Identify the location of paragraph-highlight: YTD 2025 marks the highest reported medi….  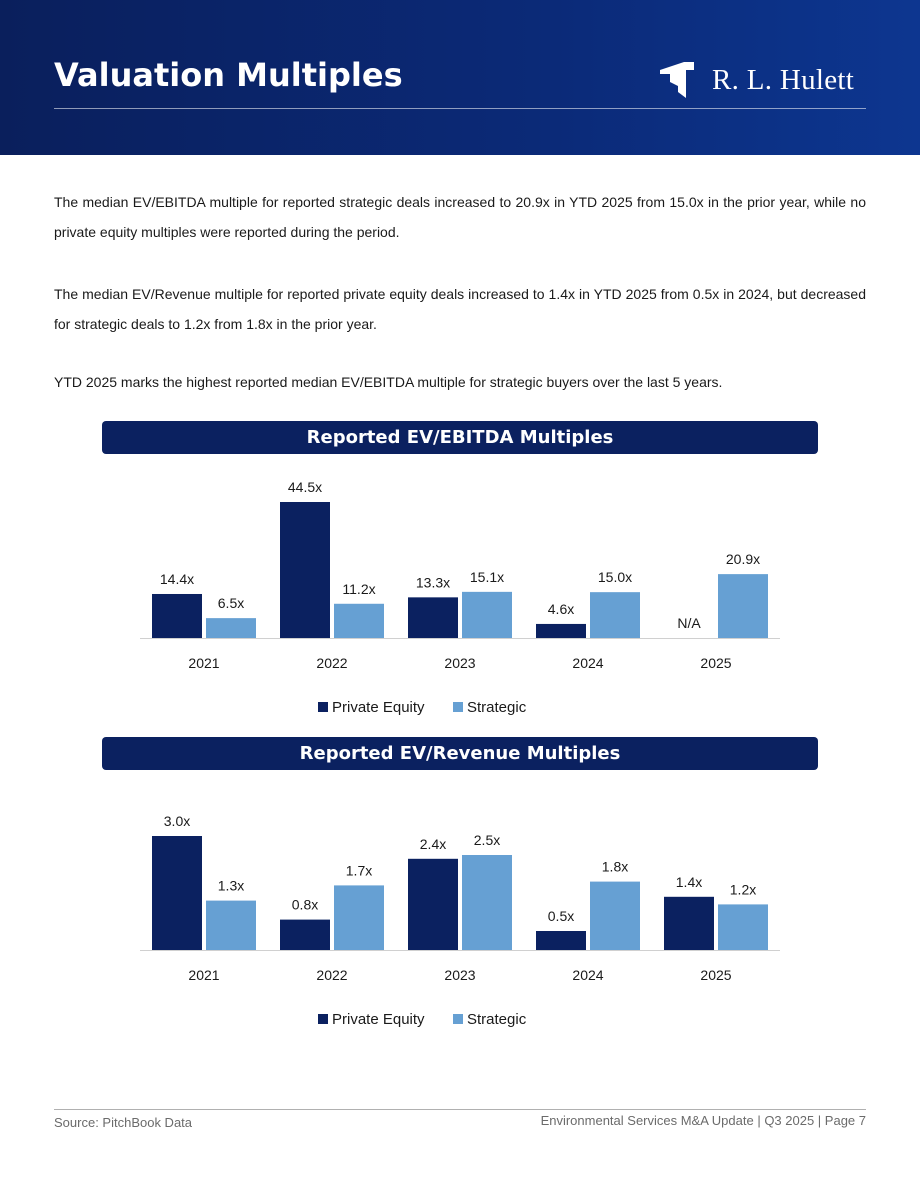
(388, 382).